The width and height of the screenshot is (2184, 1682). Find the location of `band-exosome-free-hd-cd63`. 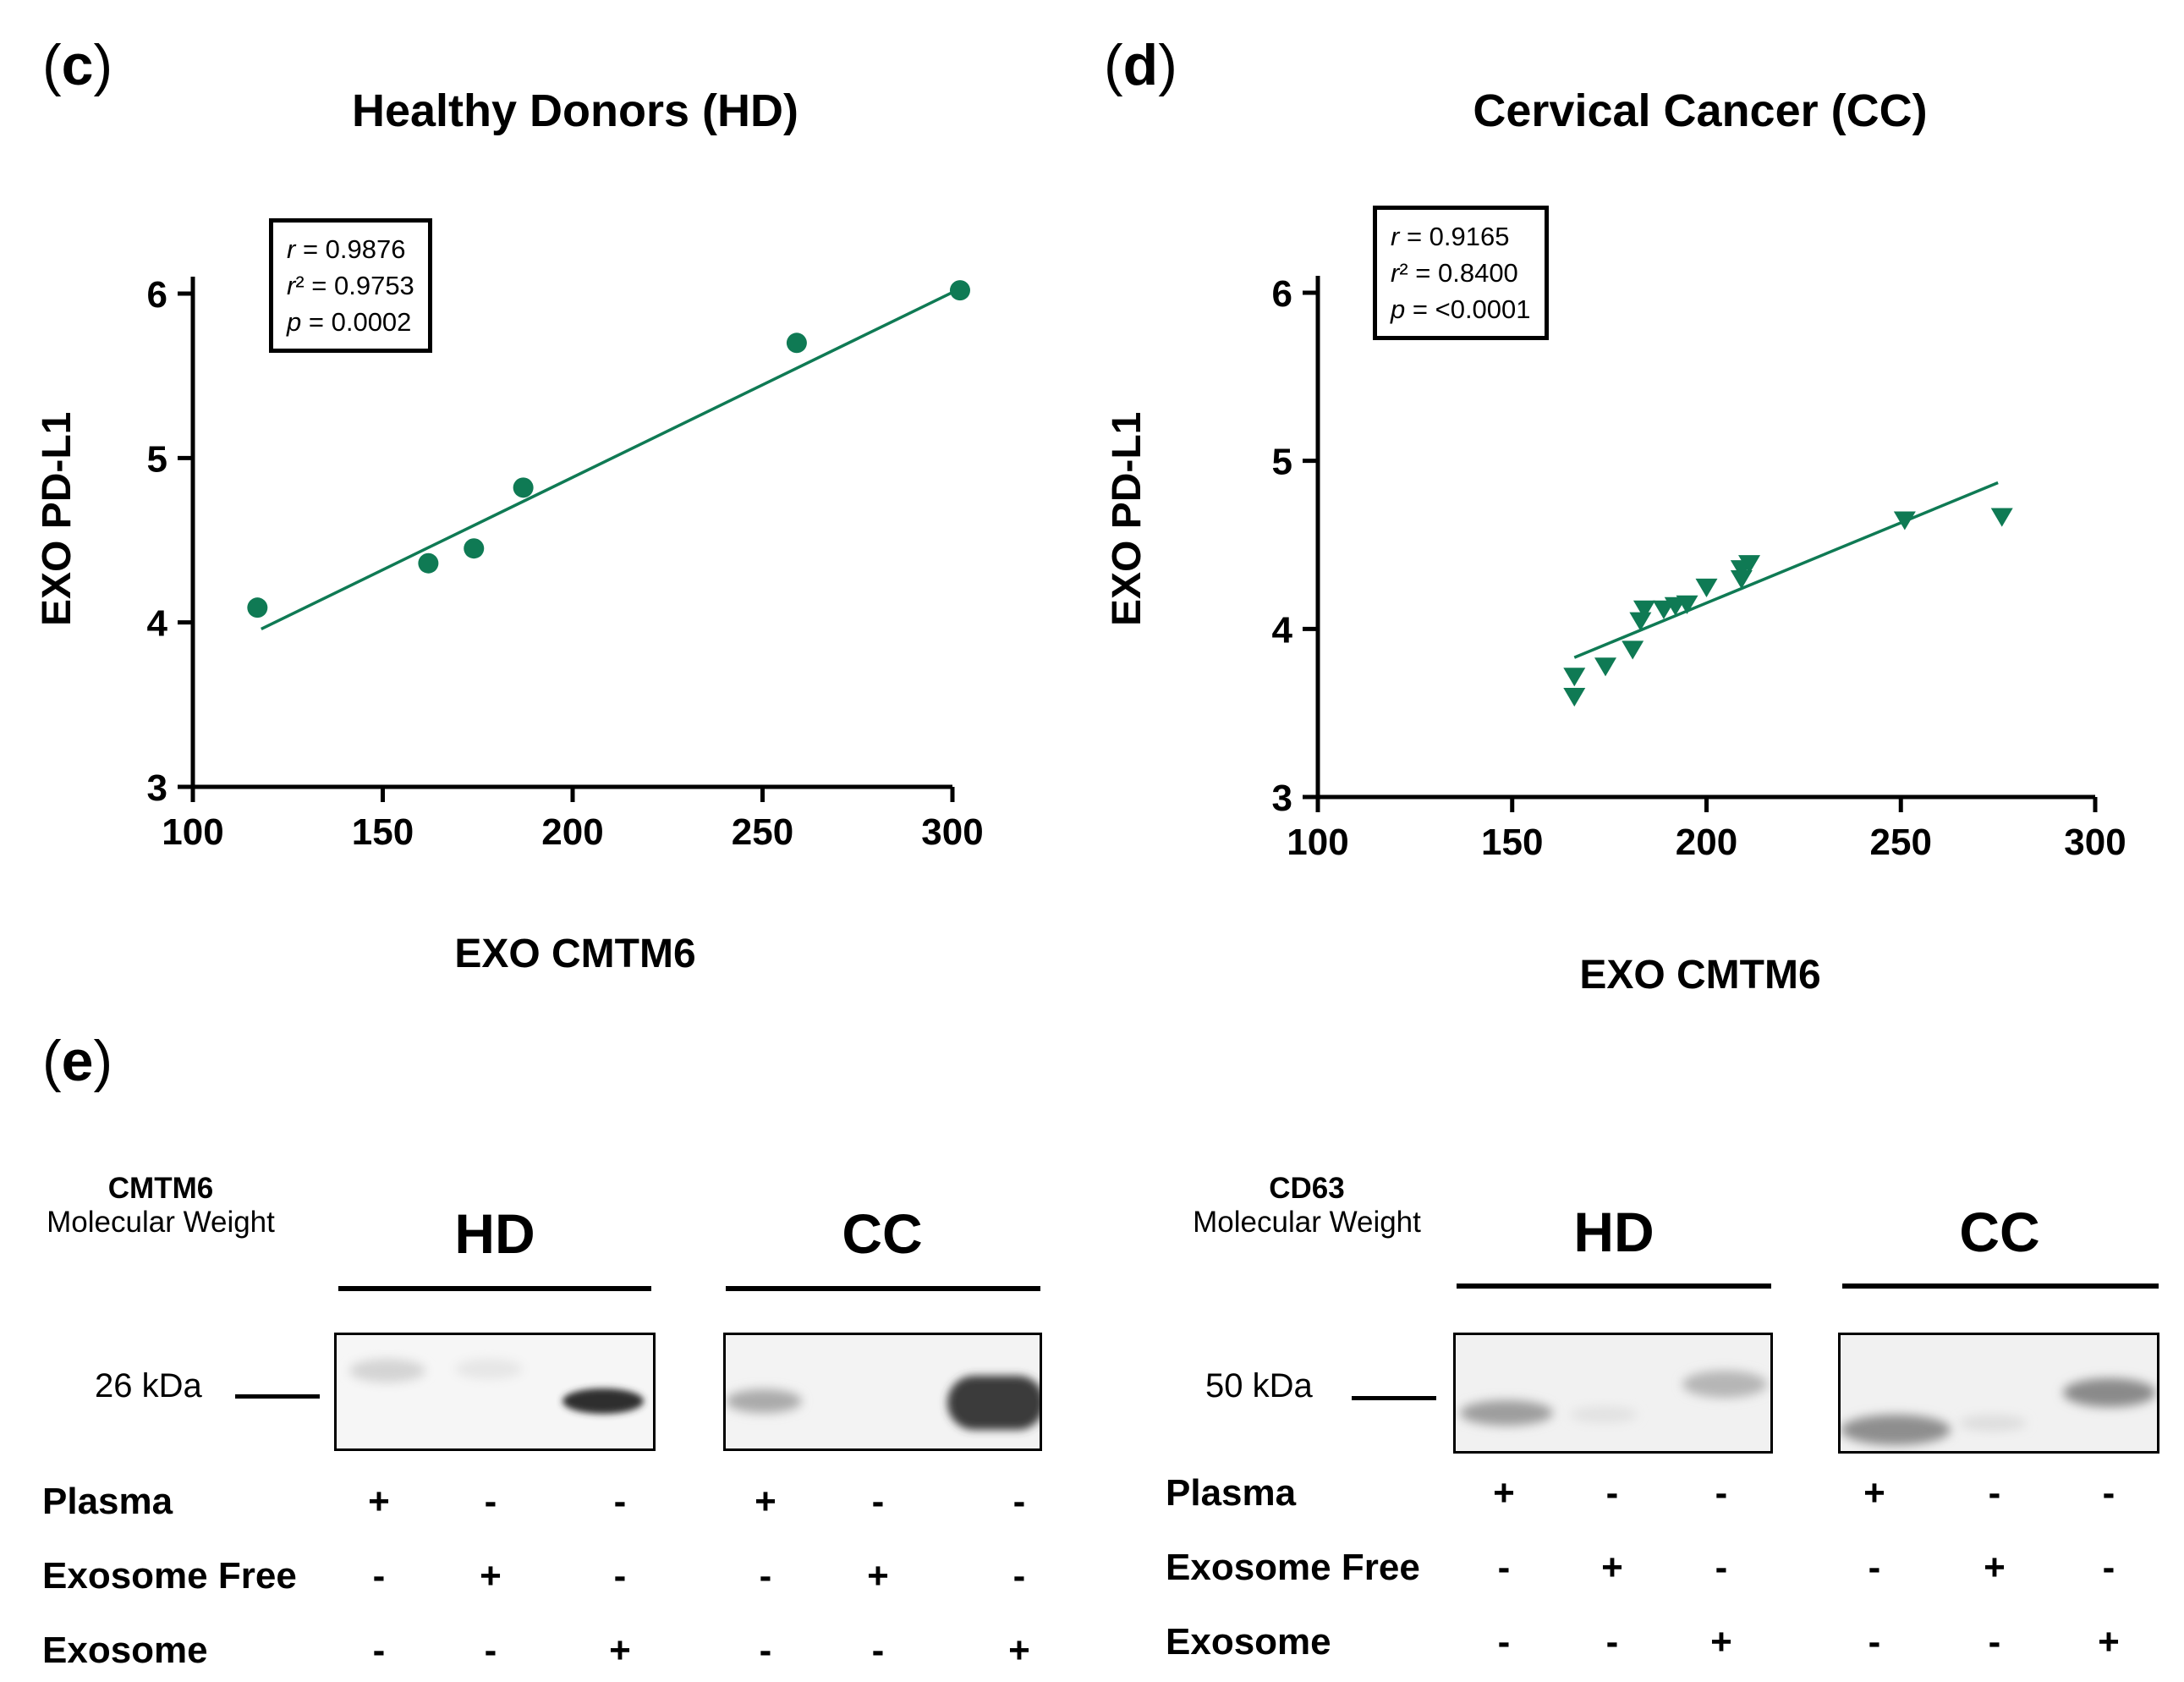

band-exosome-free-hd-cd63 is located at coordinates (1604, 1414).